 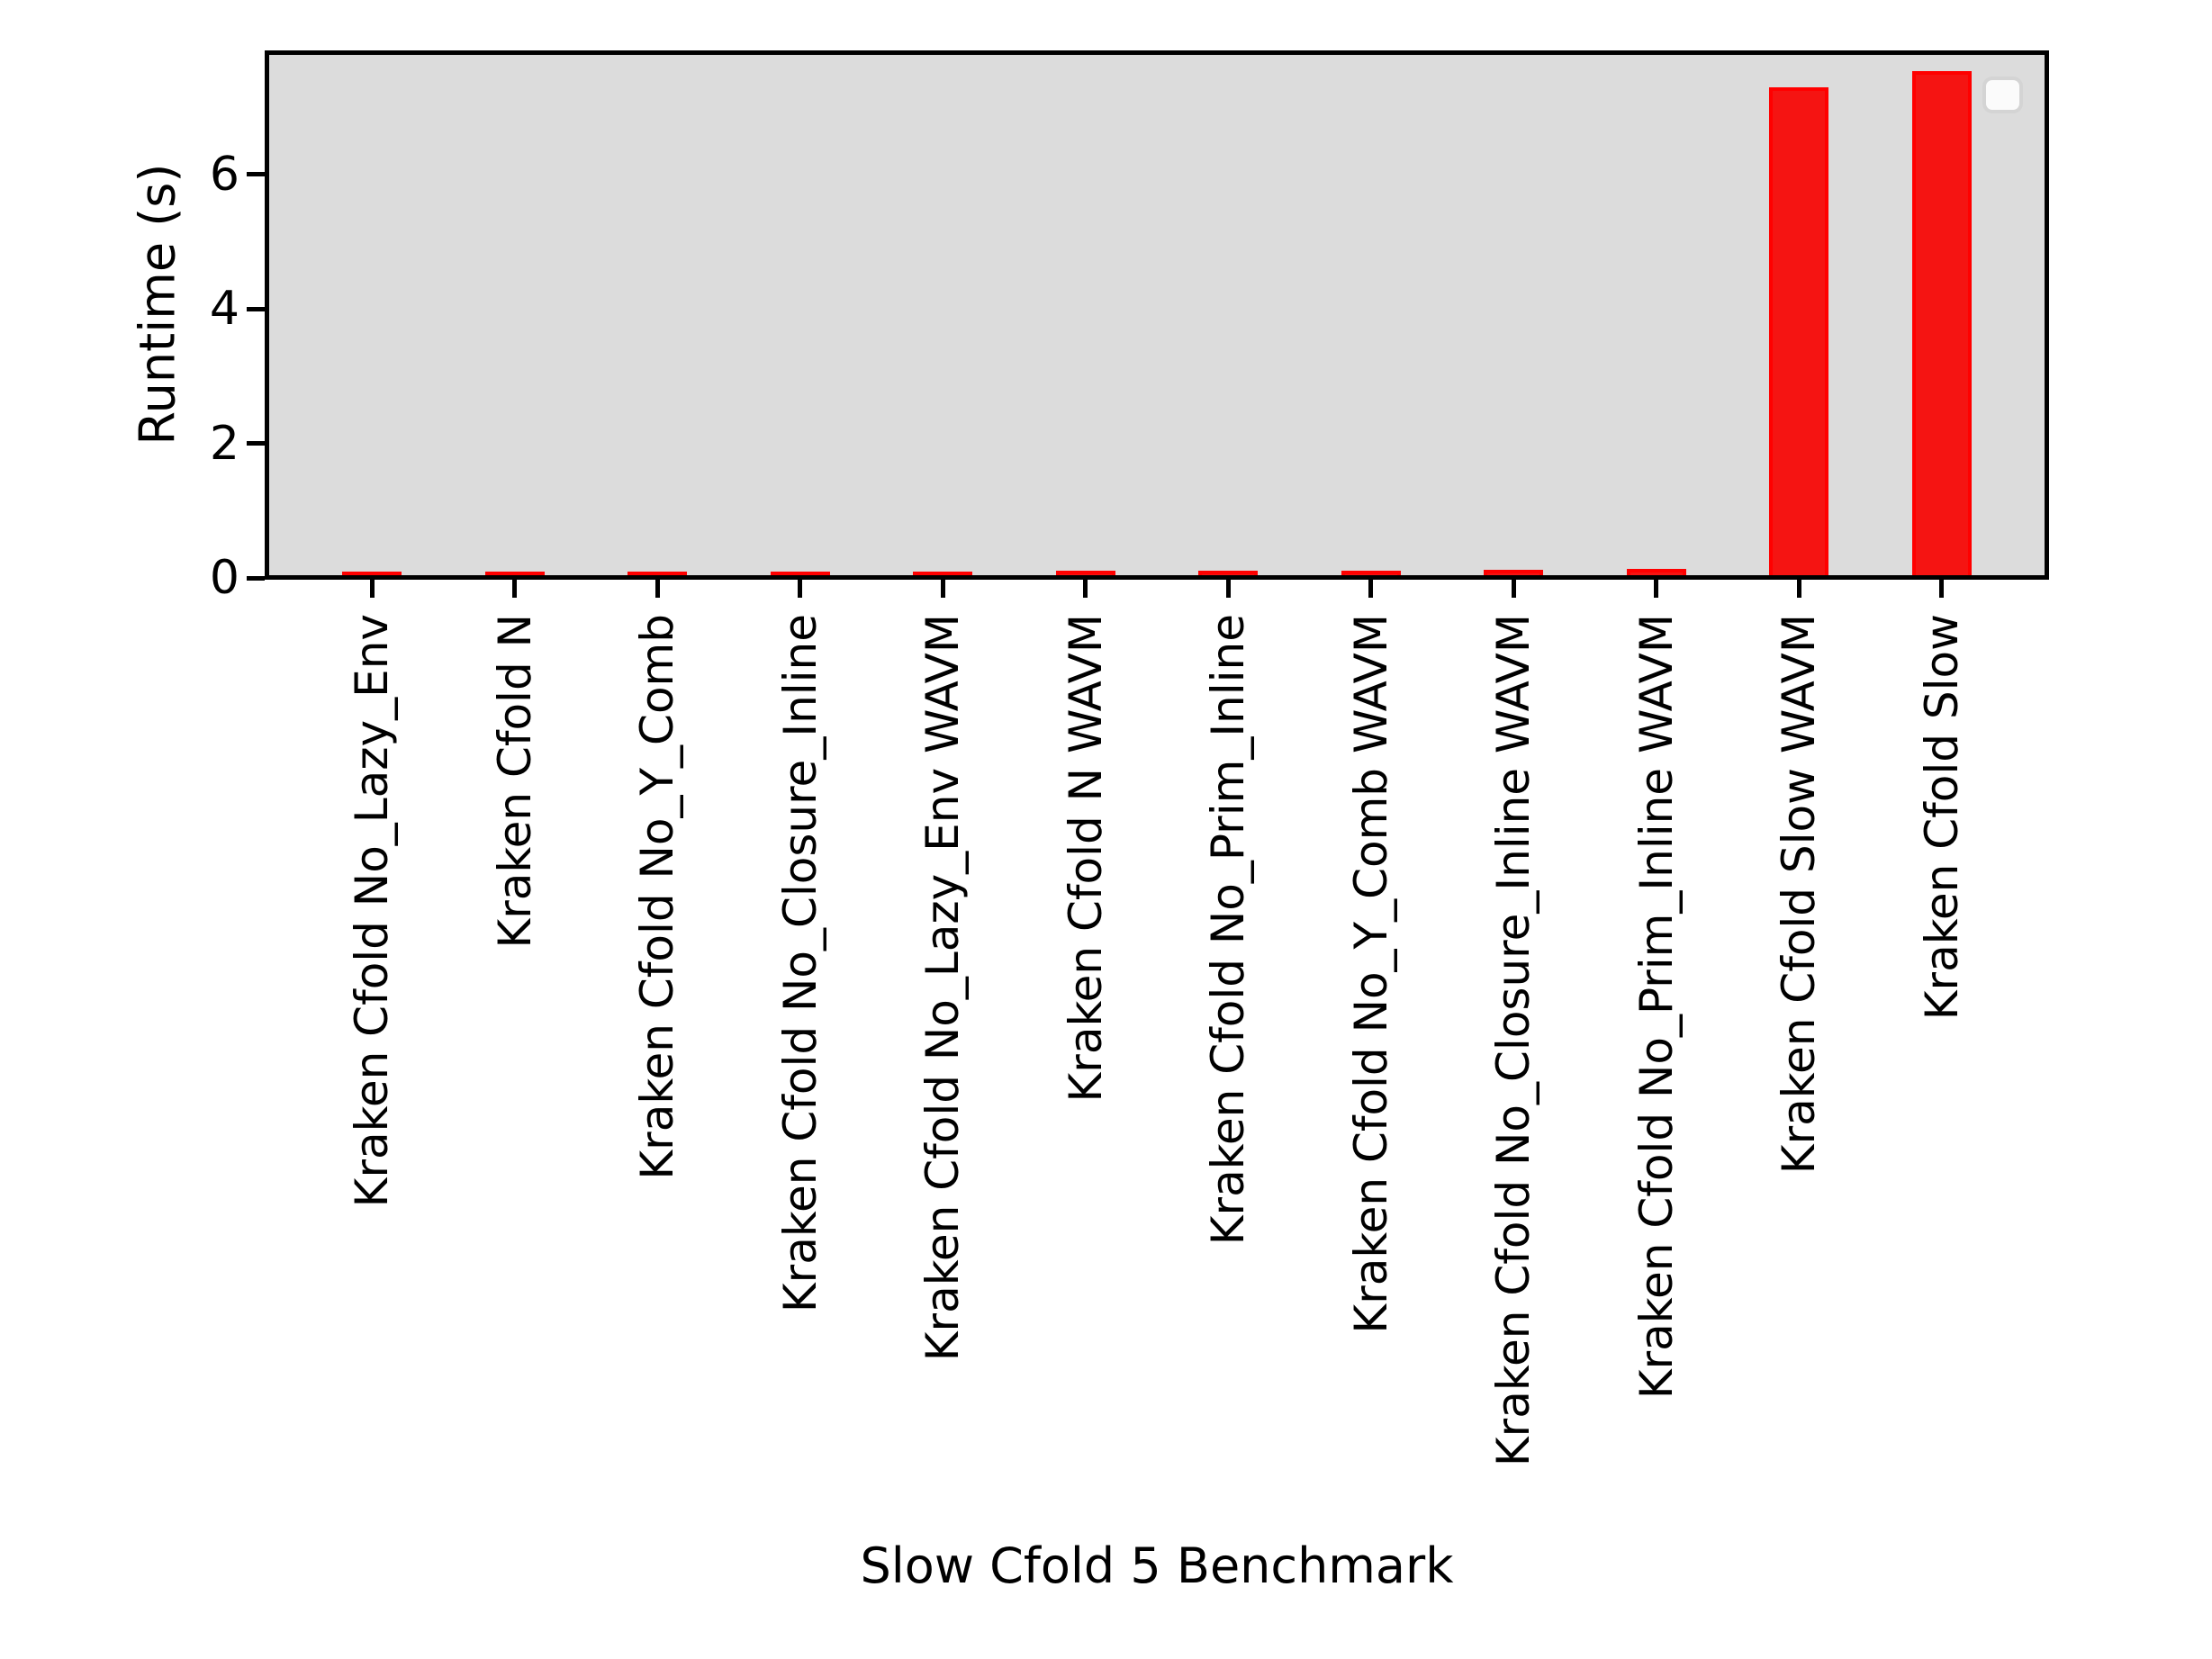 I want to click on y-tick-label: 2, so click(x=224, y=443).